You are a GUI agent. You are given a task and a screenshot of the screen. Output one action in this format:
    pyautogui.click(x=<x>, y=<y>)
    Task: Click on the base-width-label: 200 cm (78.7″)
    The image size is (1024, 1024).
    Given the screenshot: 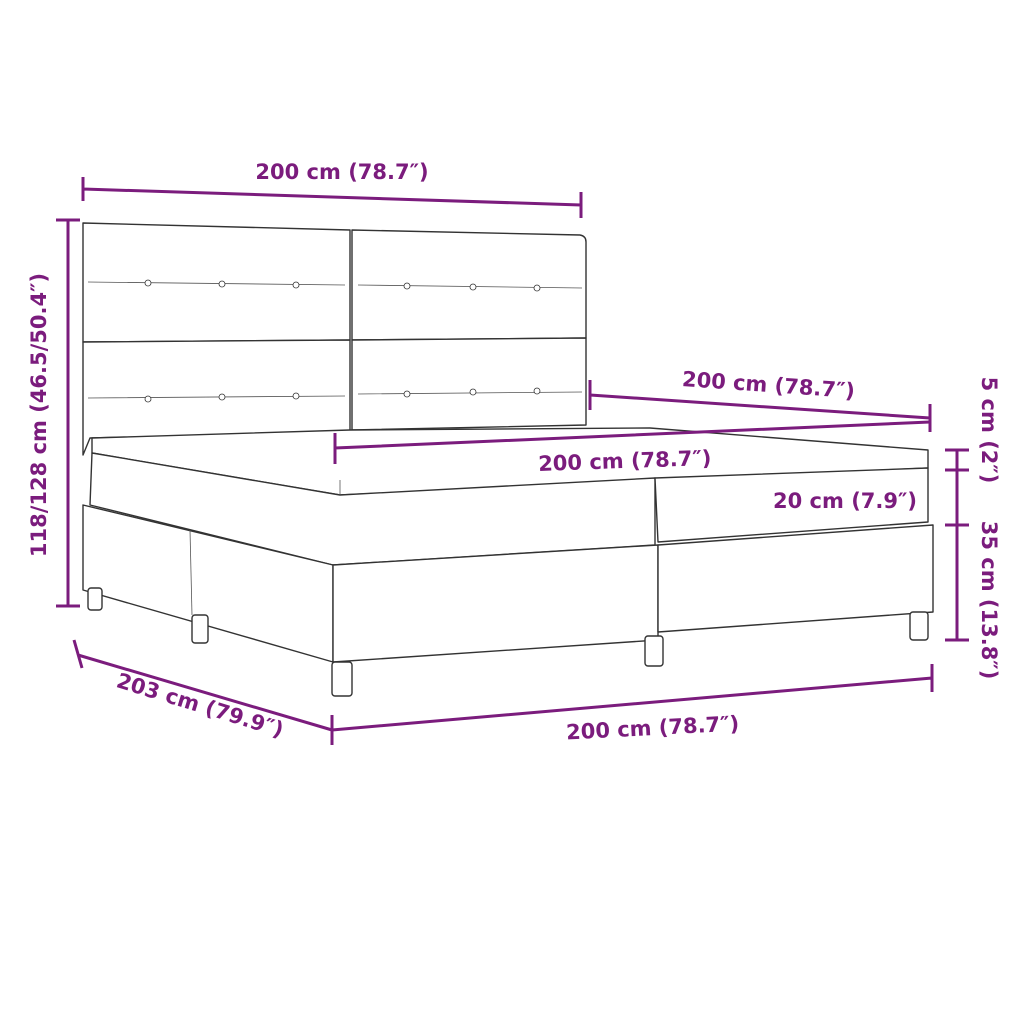 What is the action you would take?
    pyautogui.click(x=653, y=727)
    